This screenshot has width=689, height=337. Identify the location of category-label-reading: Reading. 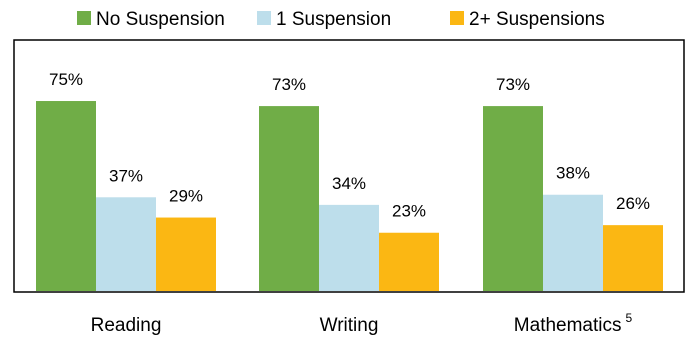
(126, 325).